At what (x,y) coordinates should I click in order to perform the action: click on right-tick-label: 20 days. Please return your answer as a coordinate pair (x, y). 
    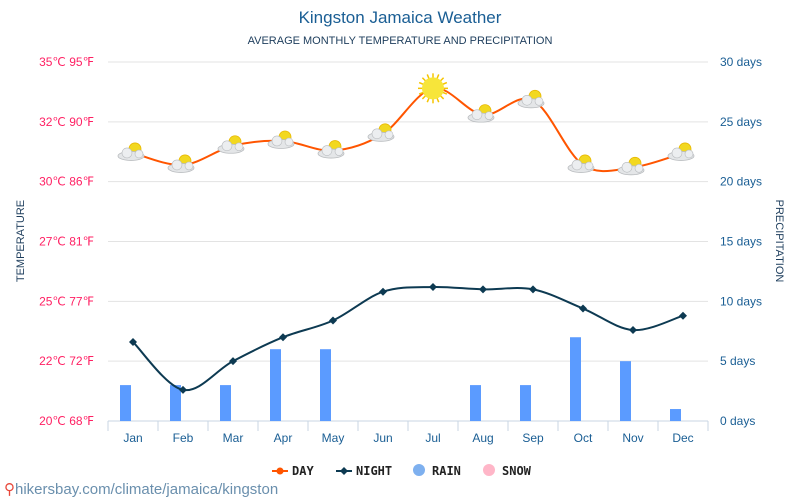
    Looking at the image, I should click on (741, 182).